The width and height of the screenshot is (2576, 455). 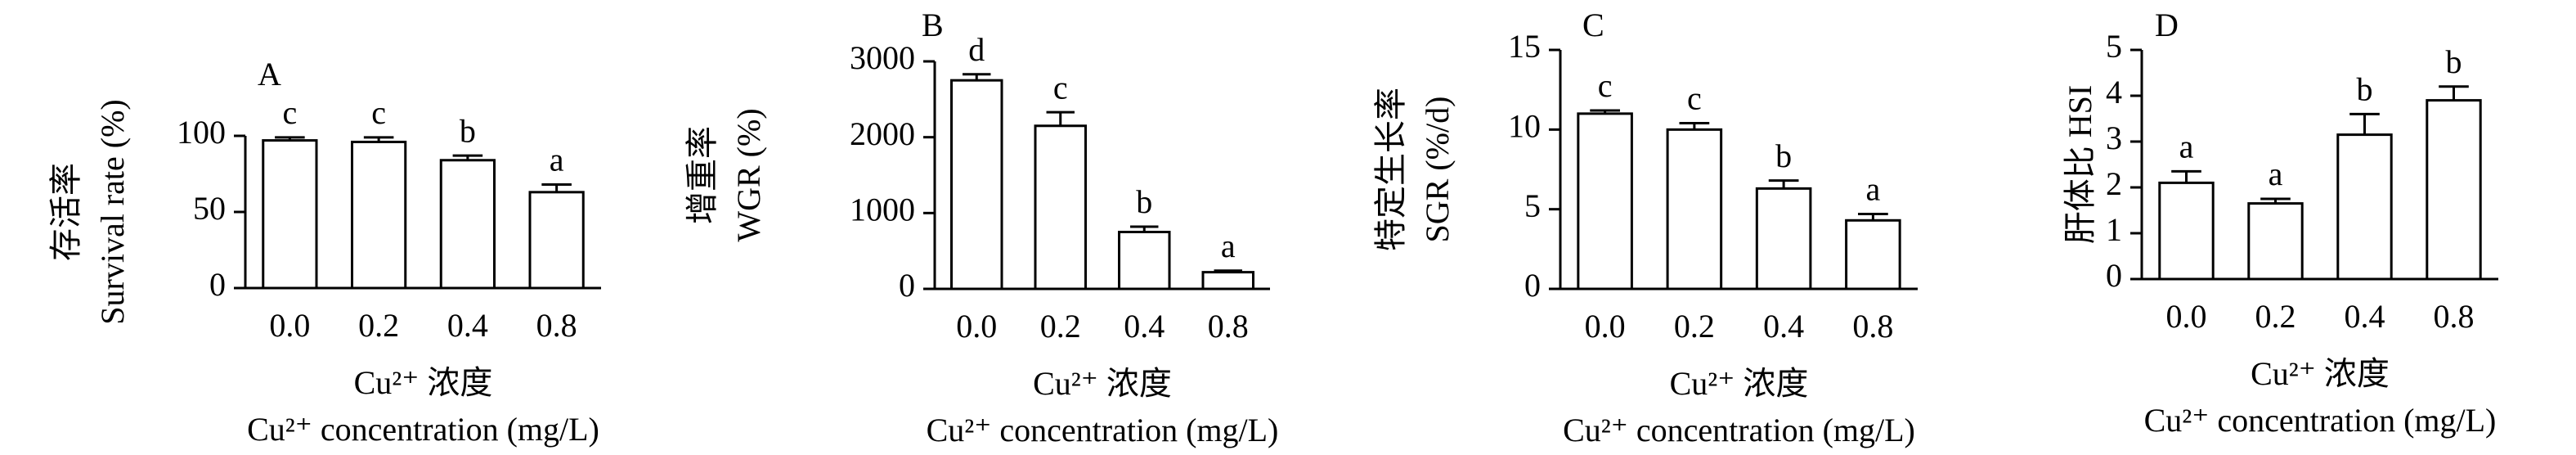 I want to click on y-axis-label: WGR (%), so click(x=748, y=175).